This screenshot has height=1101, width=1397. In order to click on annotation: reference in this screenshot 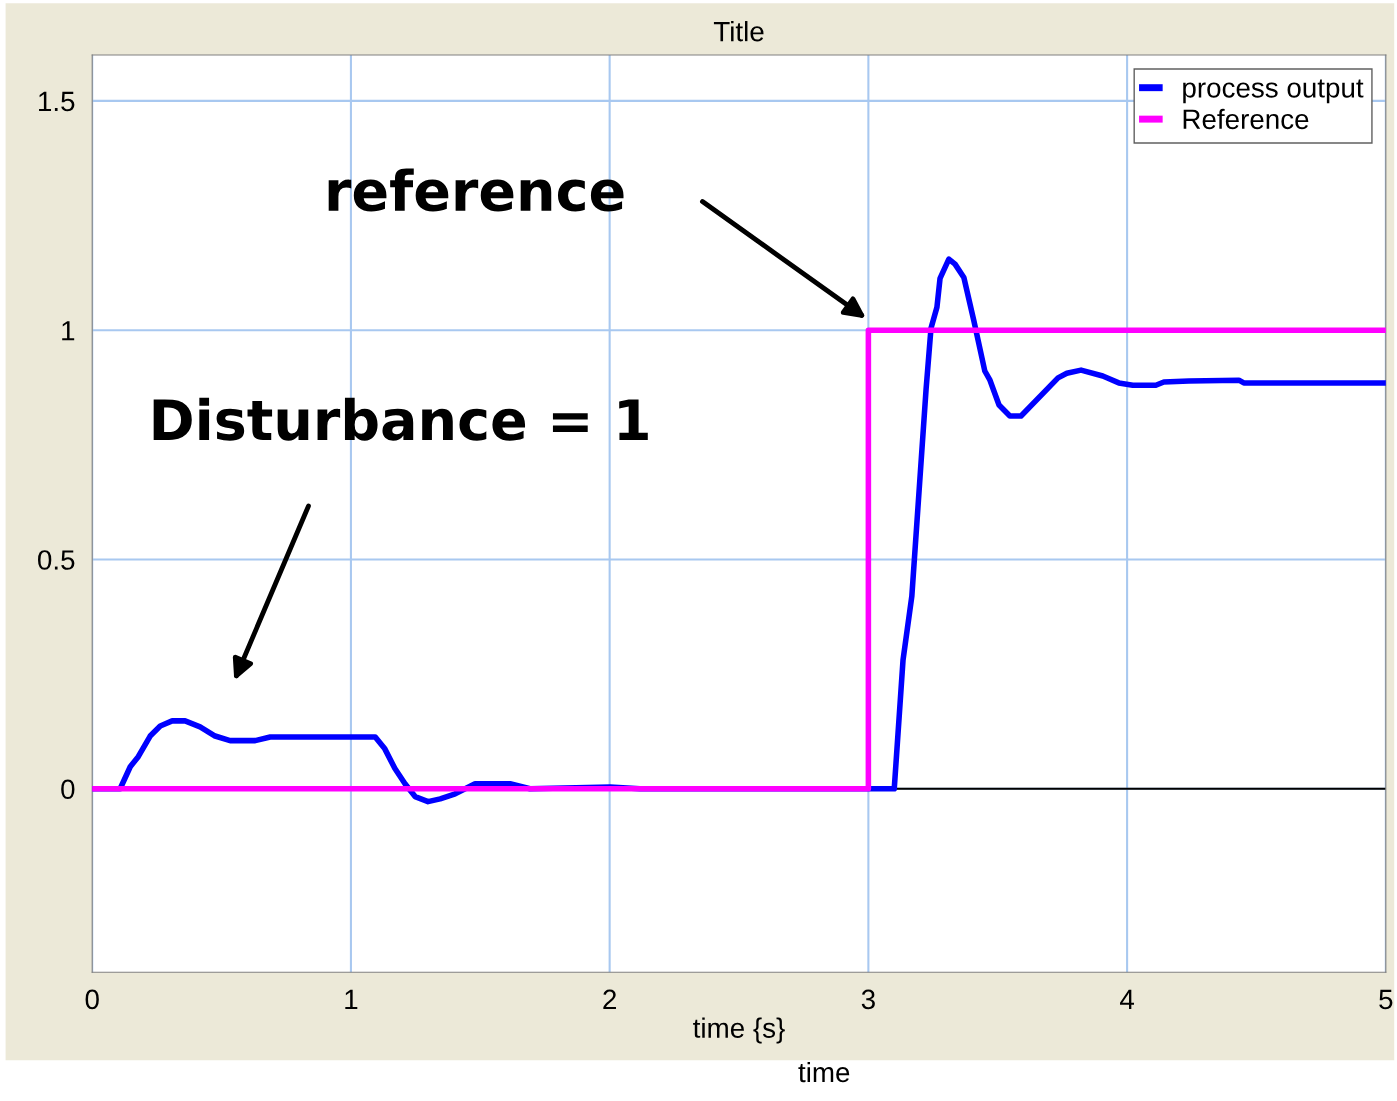, I will do `click(476, 190)`.